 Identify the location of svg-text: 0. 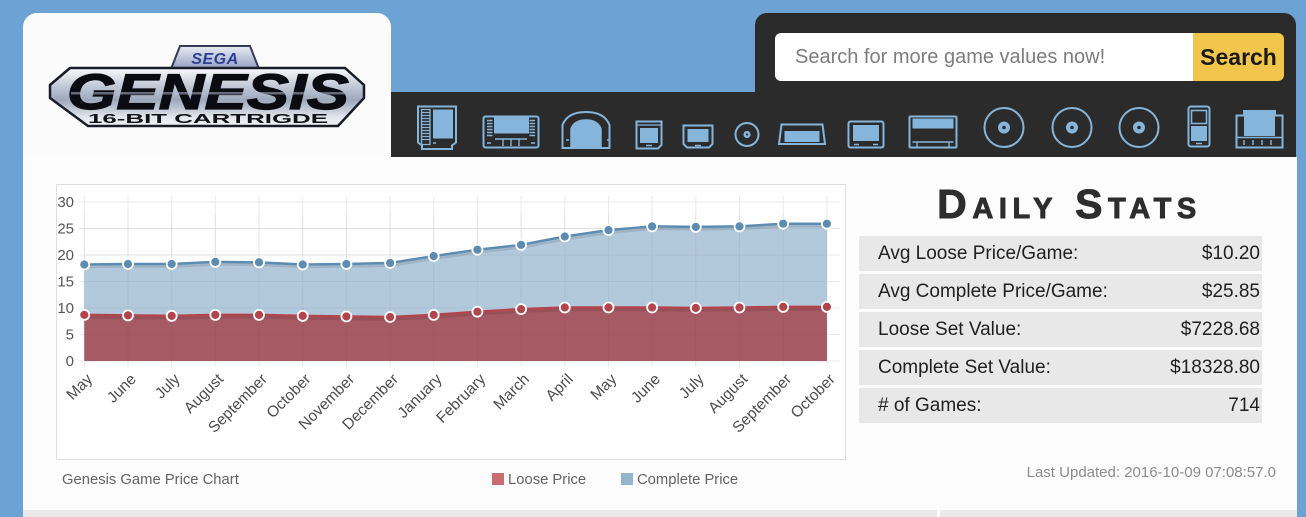
(70, 361).